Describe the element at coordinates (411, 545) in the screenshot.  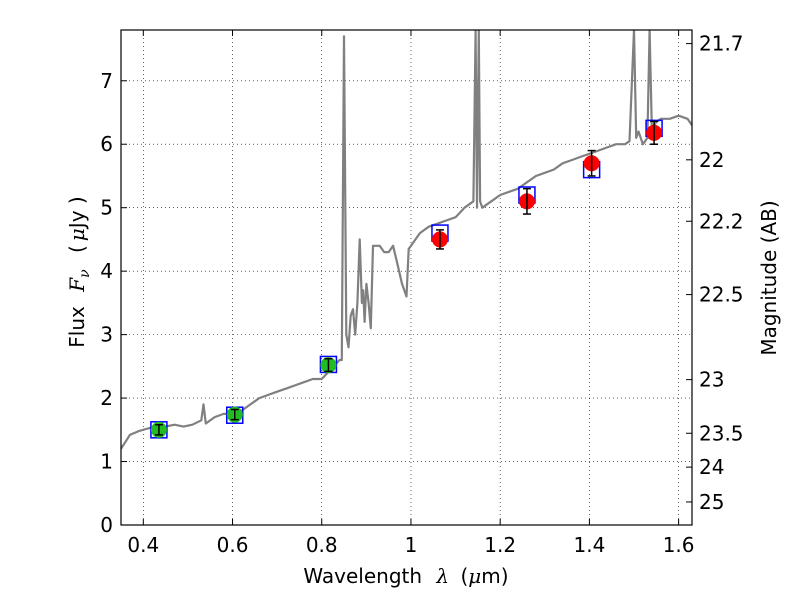
I see `x-tick-label: 1` at that location.